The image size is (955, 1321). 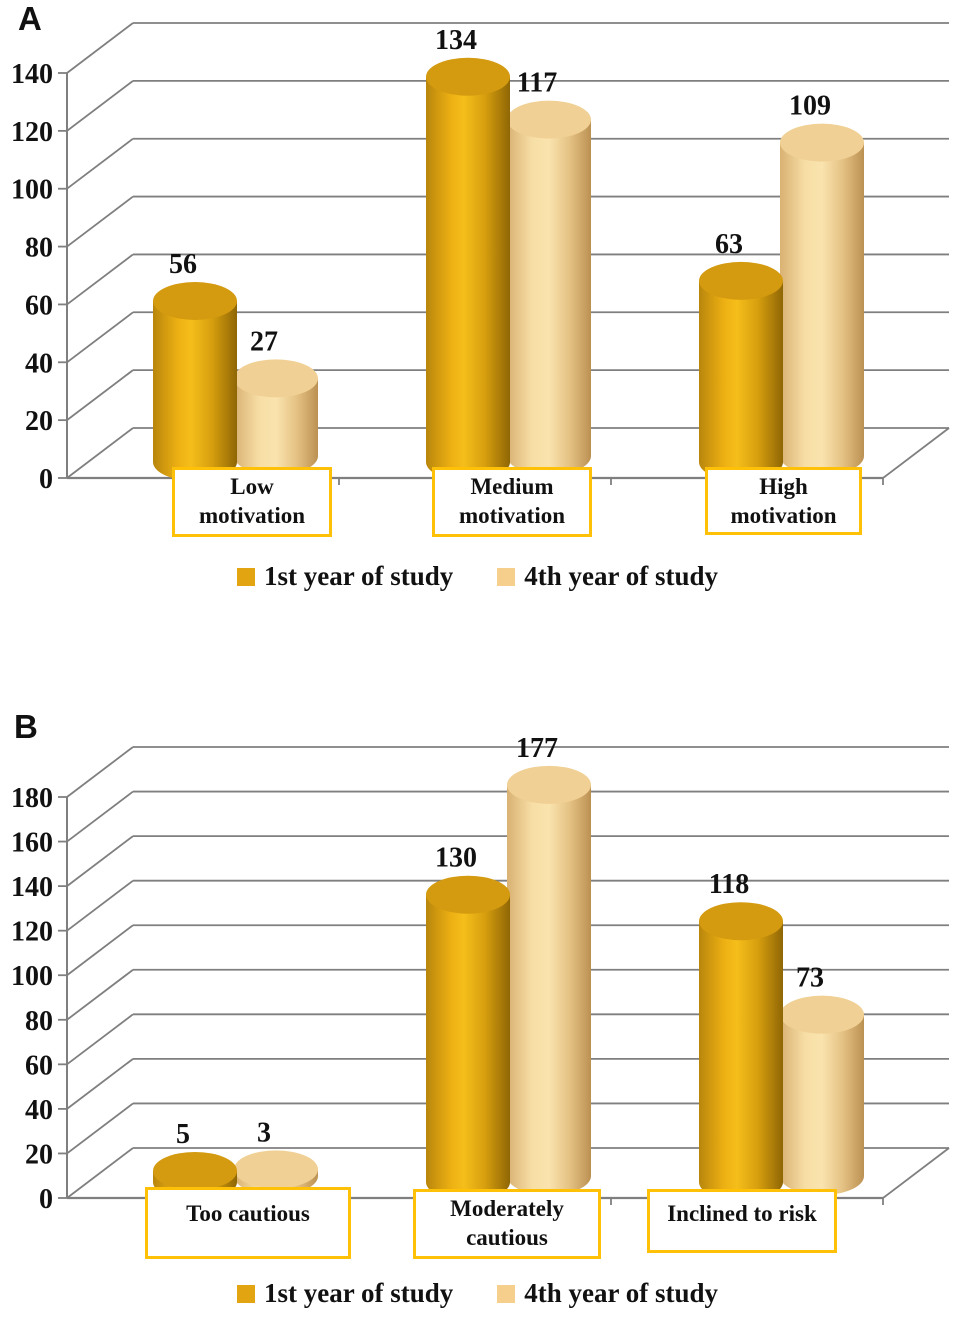 What do you see at coordinates (537, 83) in the screenshot?
I see `value-label-s2-c1: 117` at bounding box center [537, 83].